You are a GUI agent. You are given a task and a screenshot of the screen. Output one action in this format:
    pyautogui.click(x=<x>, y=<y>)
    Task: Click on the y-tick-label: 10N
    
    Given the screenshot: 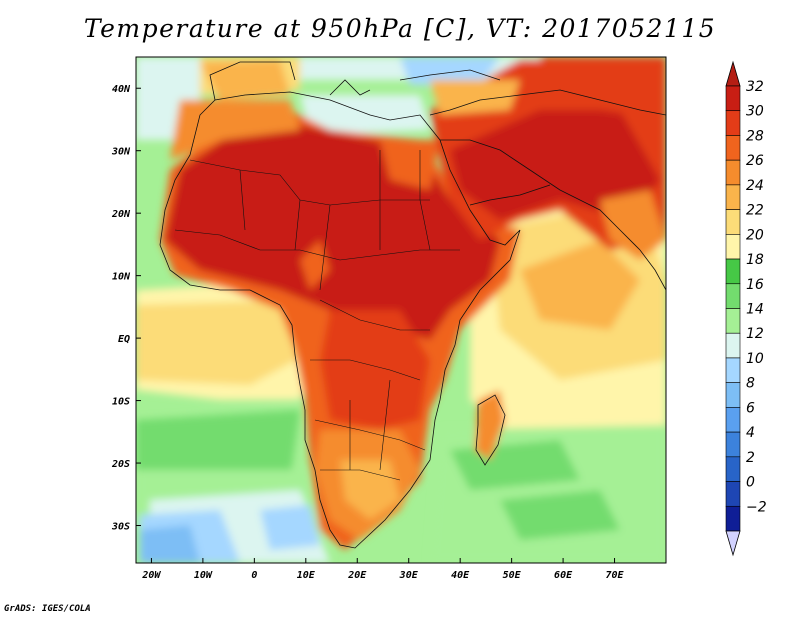 What is the action you would take?
    pyautogui.click(x=121, y=277)
    